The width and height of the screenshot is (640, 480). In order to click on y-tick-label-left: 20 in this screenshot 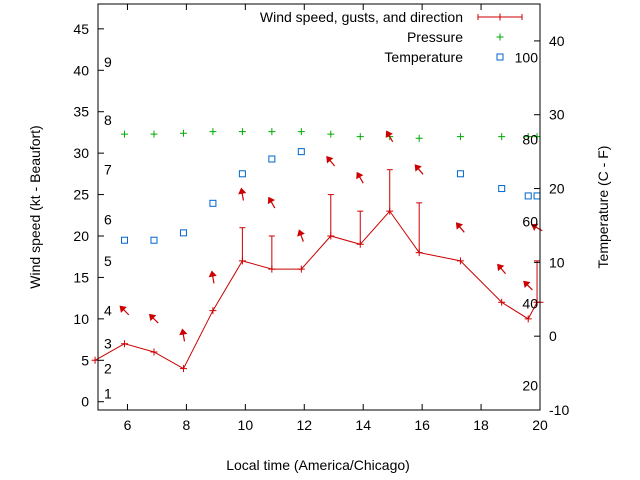, I will do `click(81, 236)`.